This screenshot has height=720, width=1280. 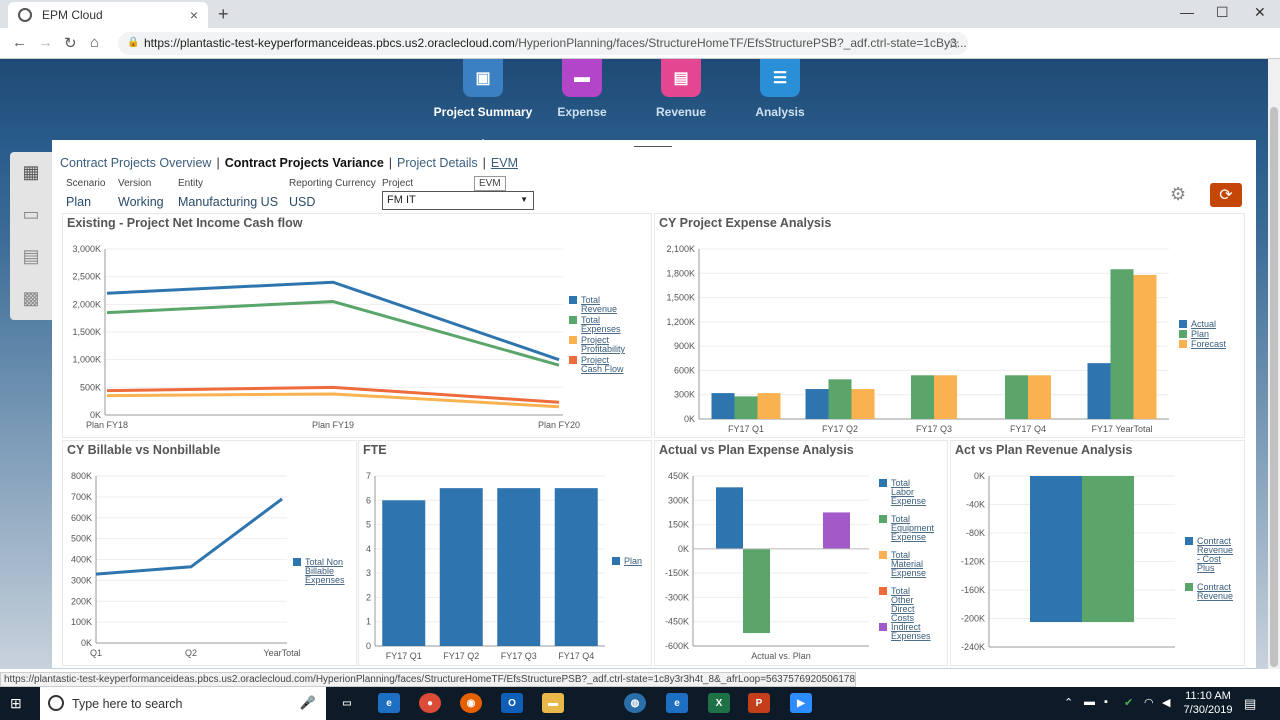 I want to click on close-window-icon: ✕, so click(x=1260, y=12).